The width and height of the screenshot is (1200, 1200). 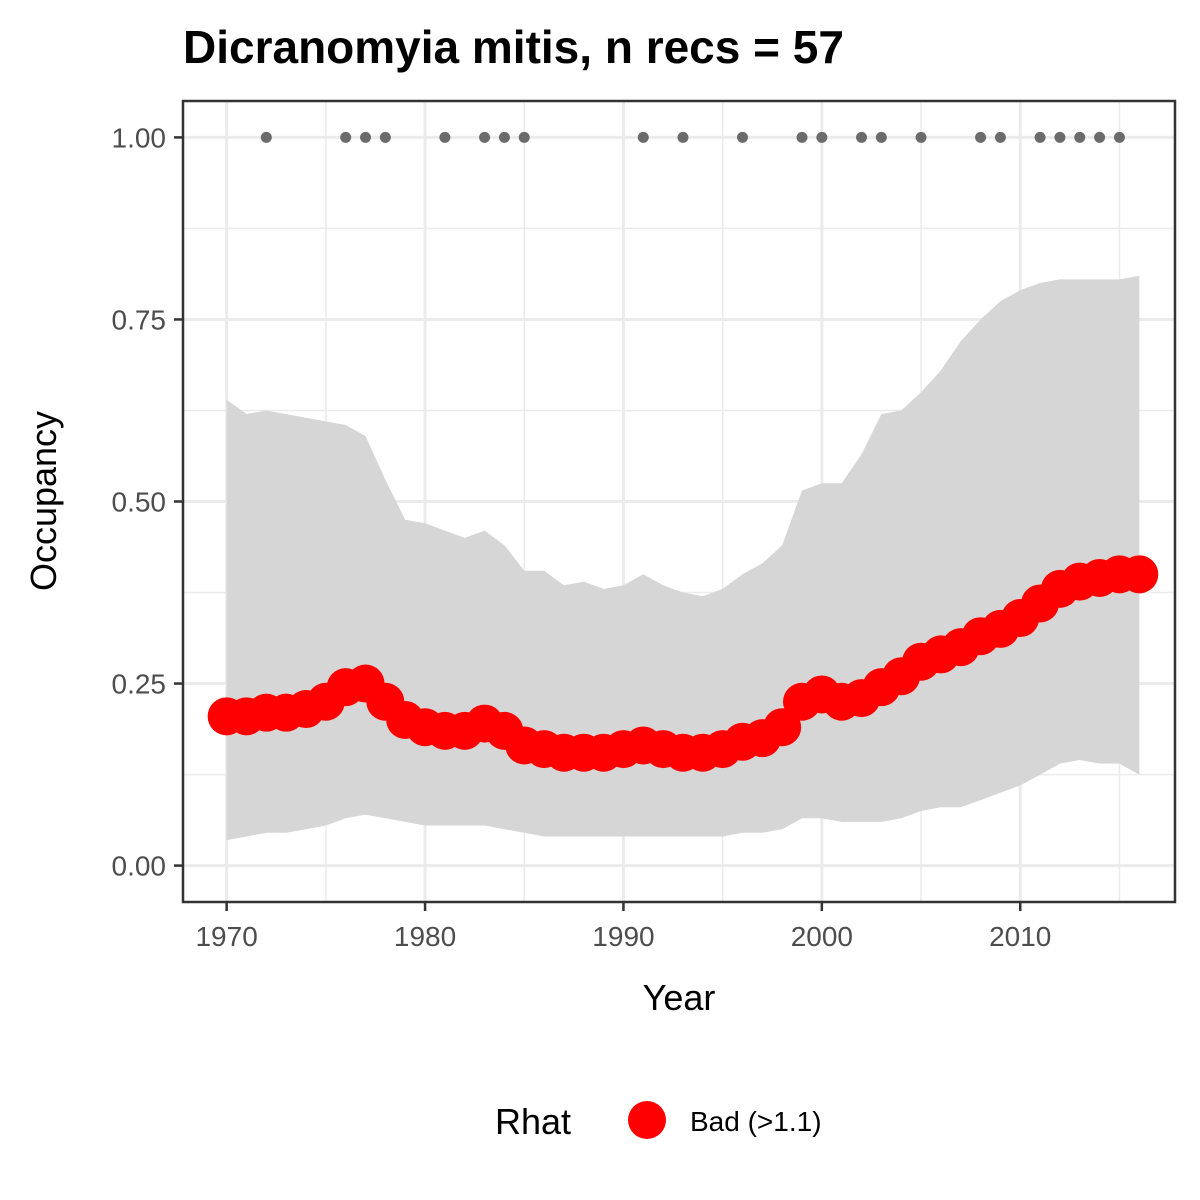 I want to click on y-tick-label: 1.00, so click(x=139, y=137).